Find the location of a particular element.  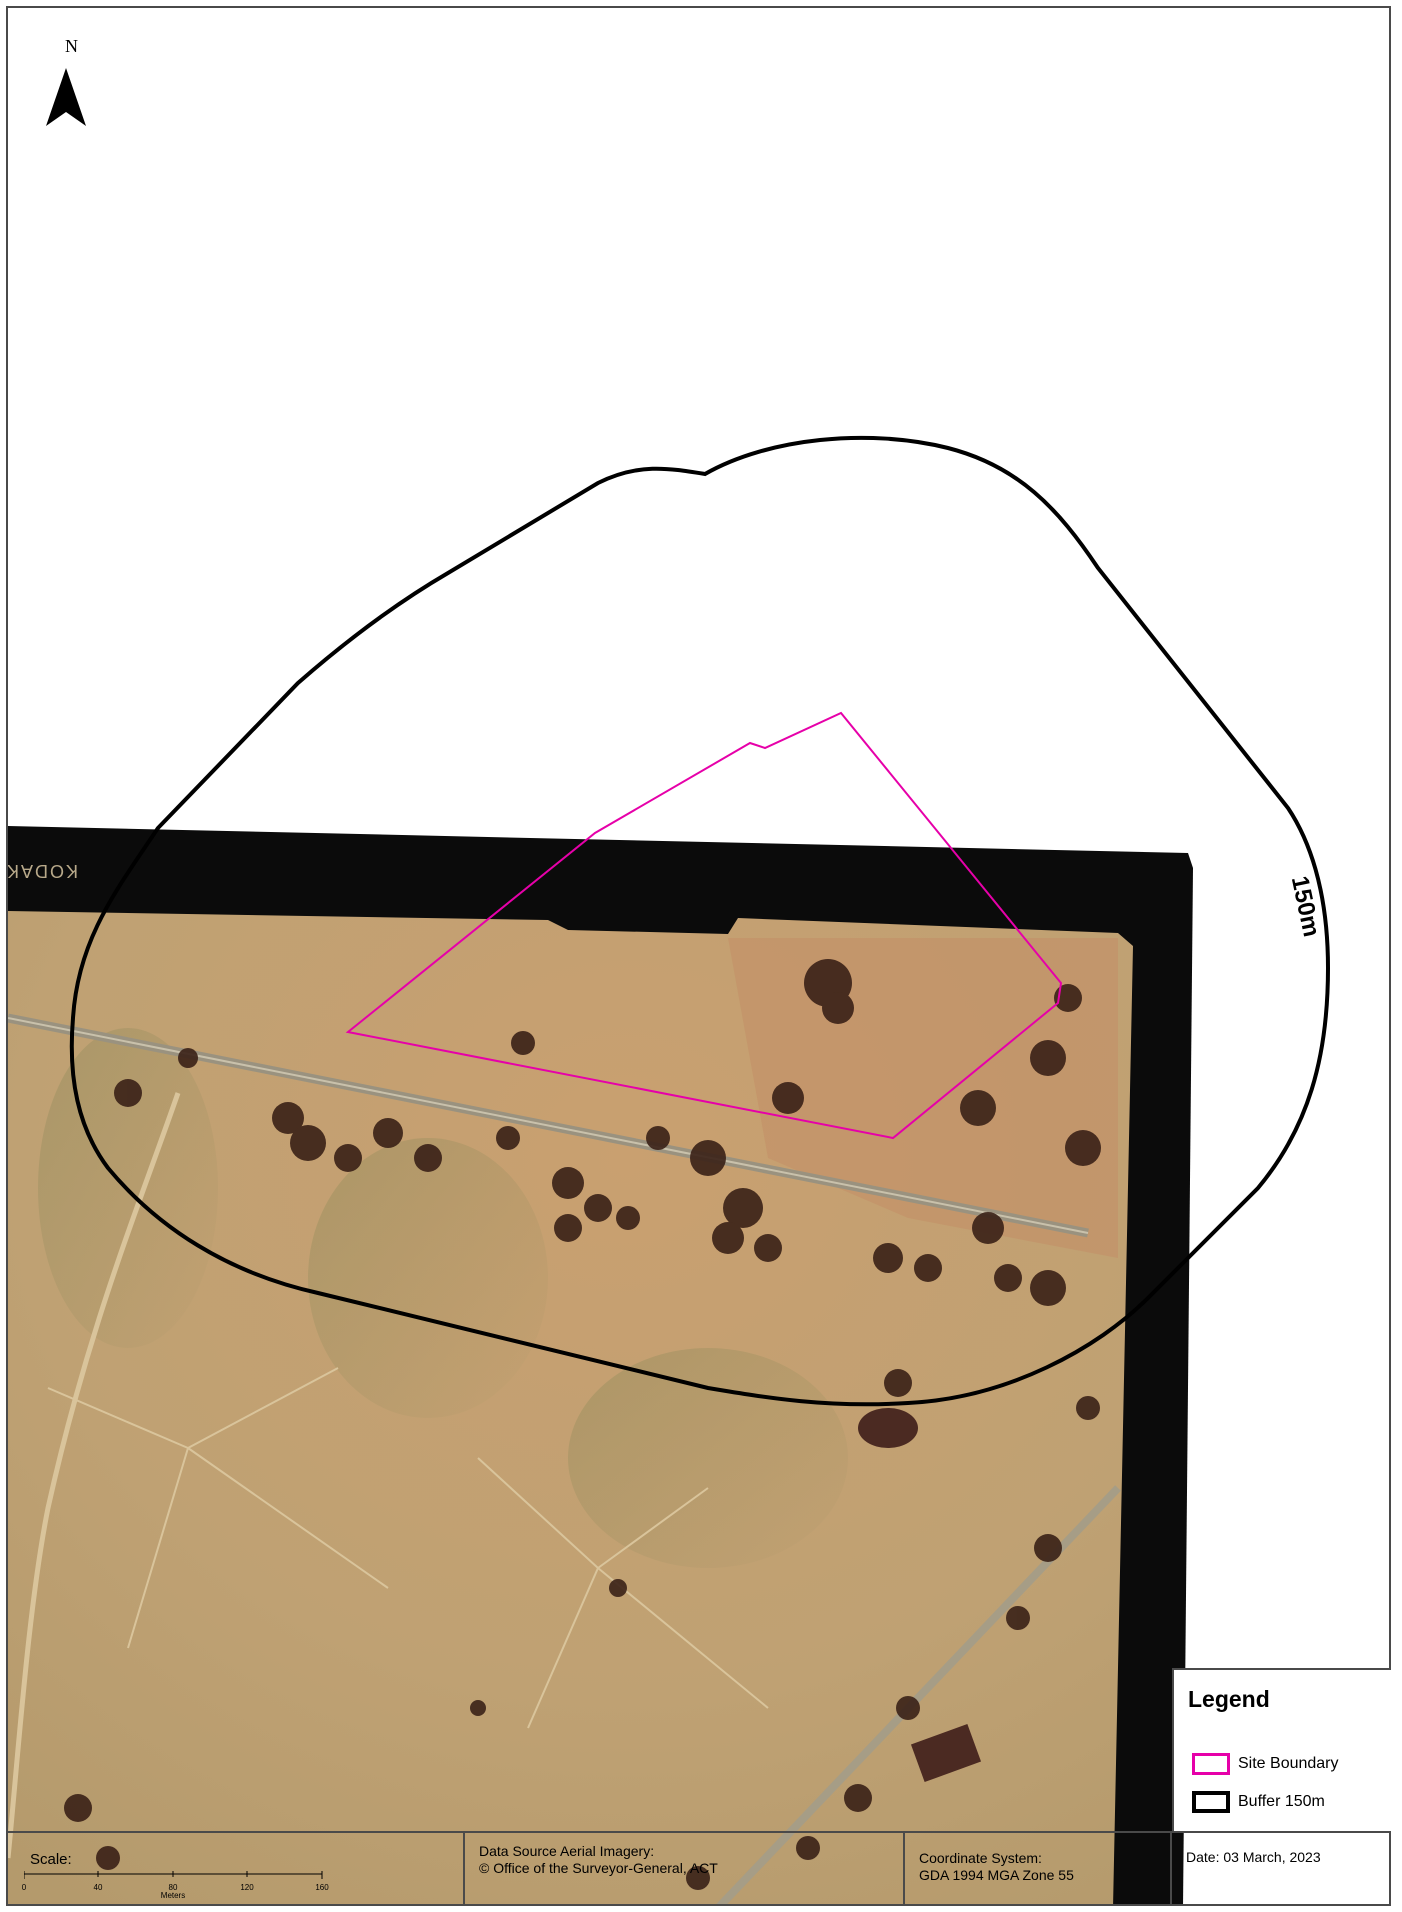

scale-bar is located at coordinates (173, 1875).